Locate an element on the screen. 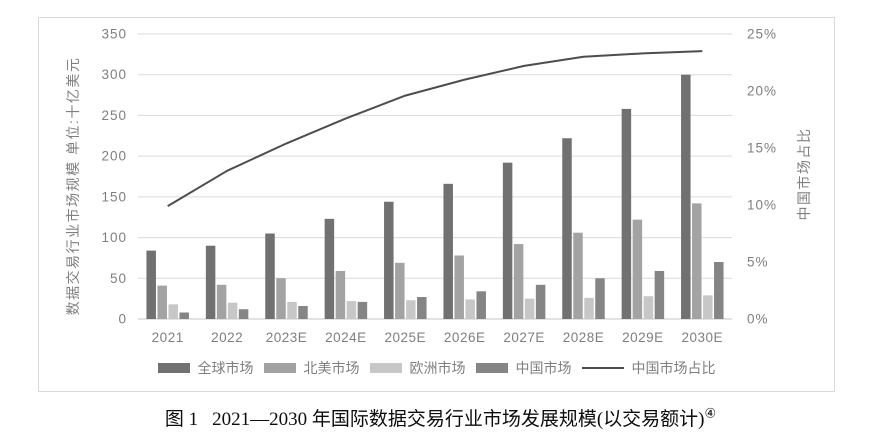 The width and height of the screenshot is (881, 444). bar-北美市场-2029E is located at coordinates (637, 269).